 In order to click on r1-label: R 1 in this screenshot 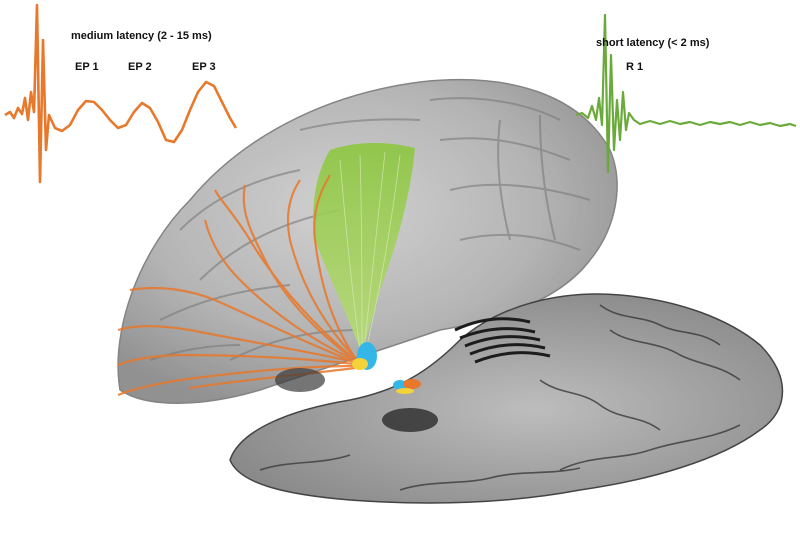, I will do `click(634, 67)`.